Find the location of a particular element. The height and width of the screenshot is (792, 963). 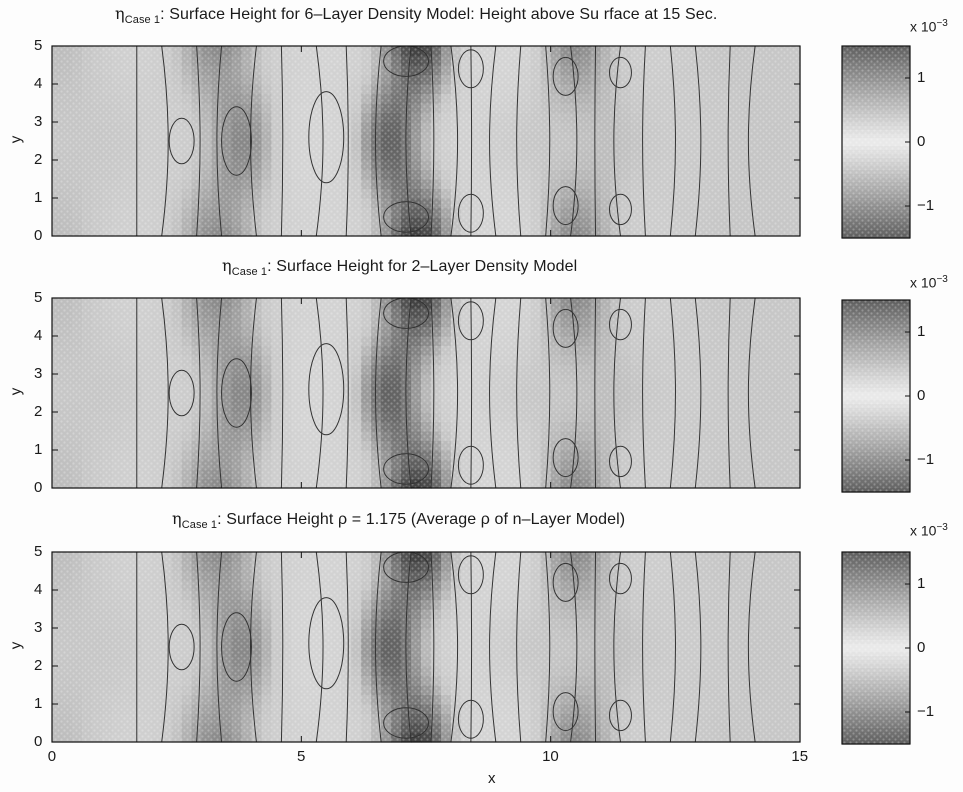

x-tick-label: 15 is located at coordinates (800, 756).